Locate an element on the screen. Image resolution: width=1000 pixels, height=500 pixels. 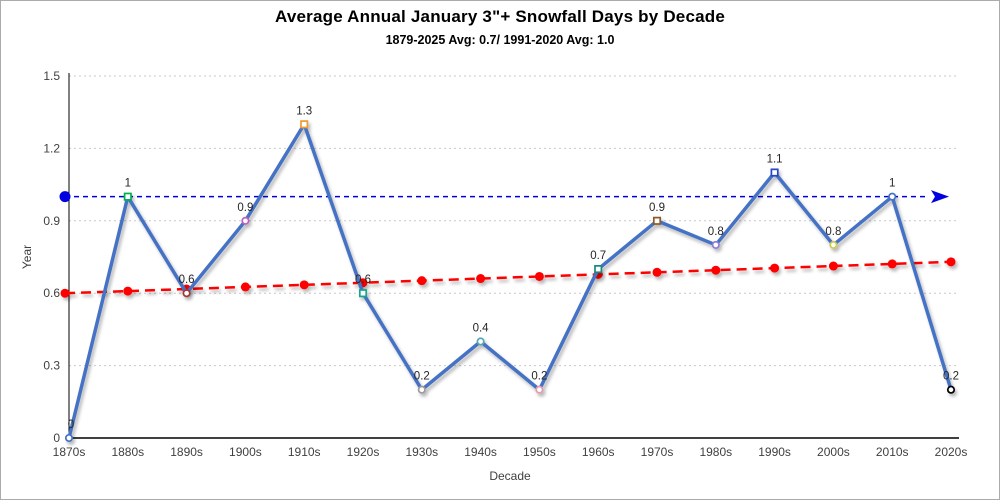
svg-text: 0.7 is located at coordinates (598, 256).